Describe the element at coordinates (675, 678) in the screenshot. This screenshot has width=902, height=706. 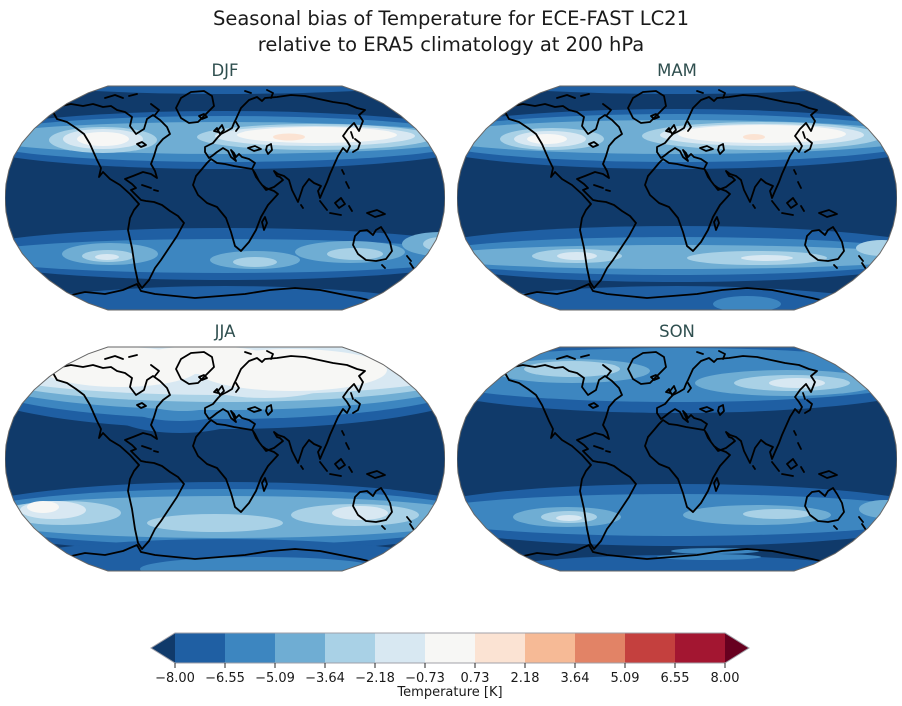
I see `colorbar-tick-label: 6.55` at that location.